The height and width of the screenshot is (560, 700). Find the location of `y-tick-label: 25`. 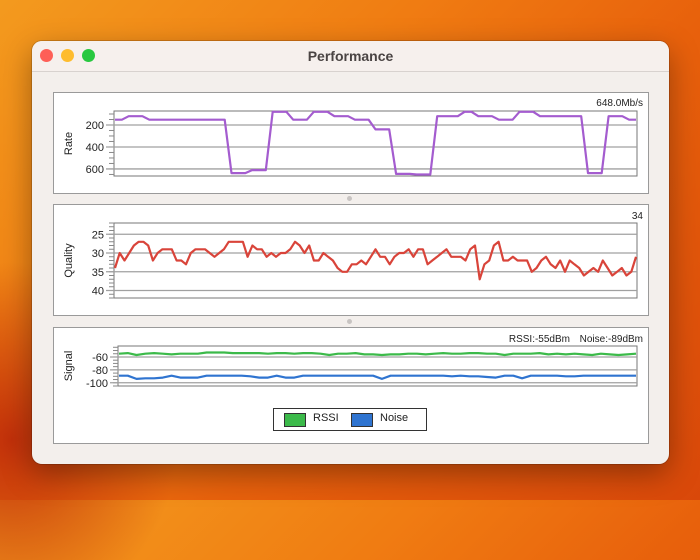

y-tick-label: 25 is located at coordinates (98, 235).